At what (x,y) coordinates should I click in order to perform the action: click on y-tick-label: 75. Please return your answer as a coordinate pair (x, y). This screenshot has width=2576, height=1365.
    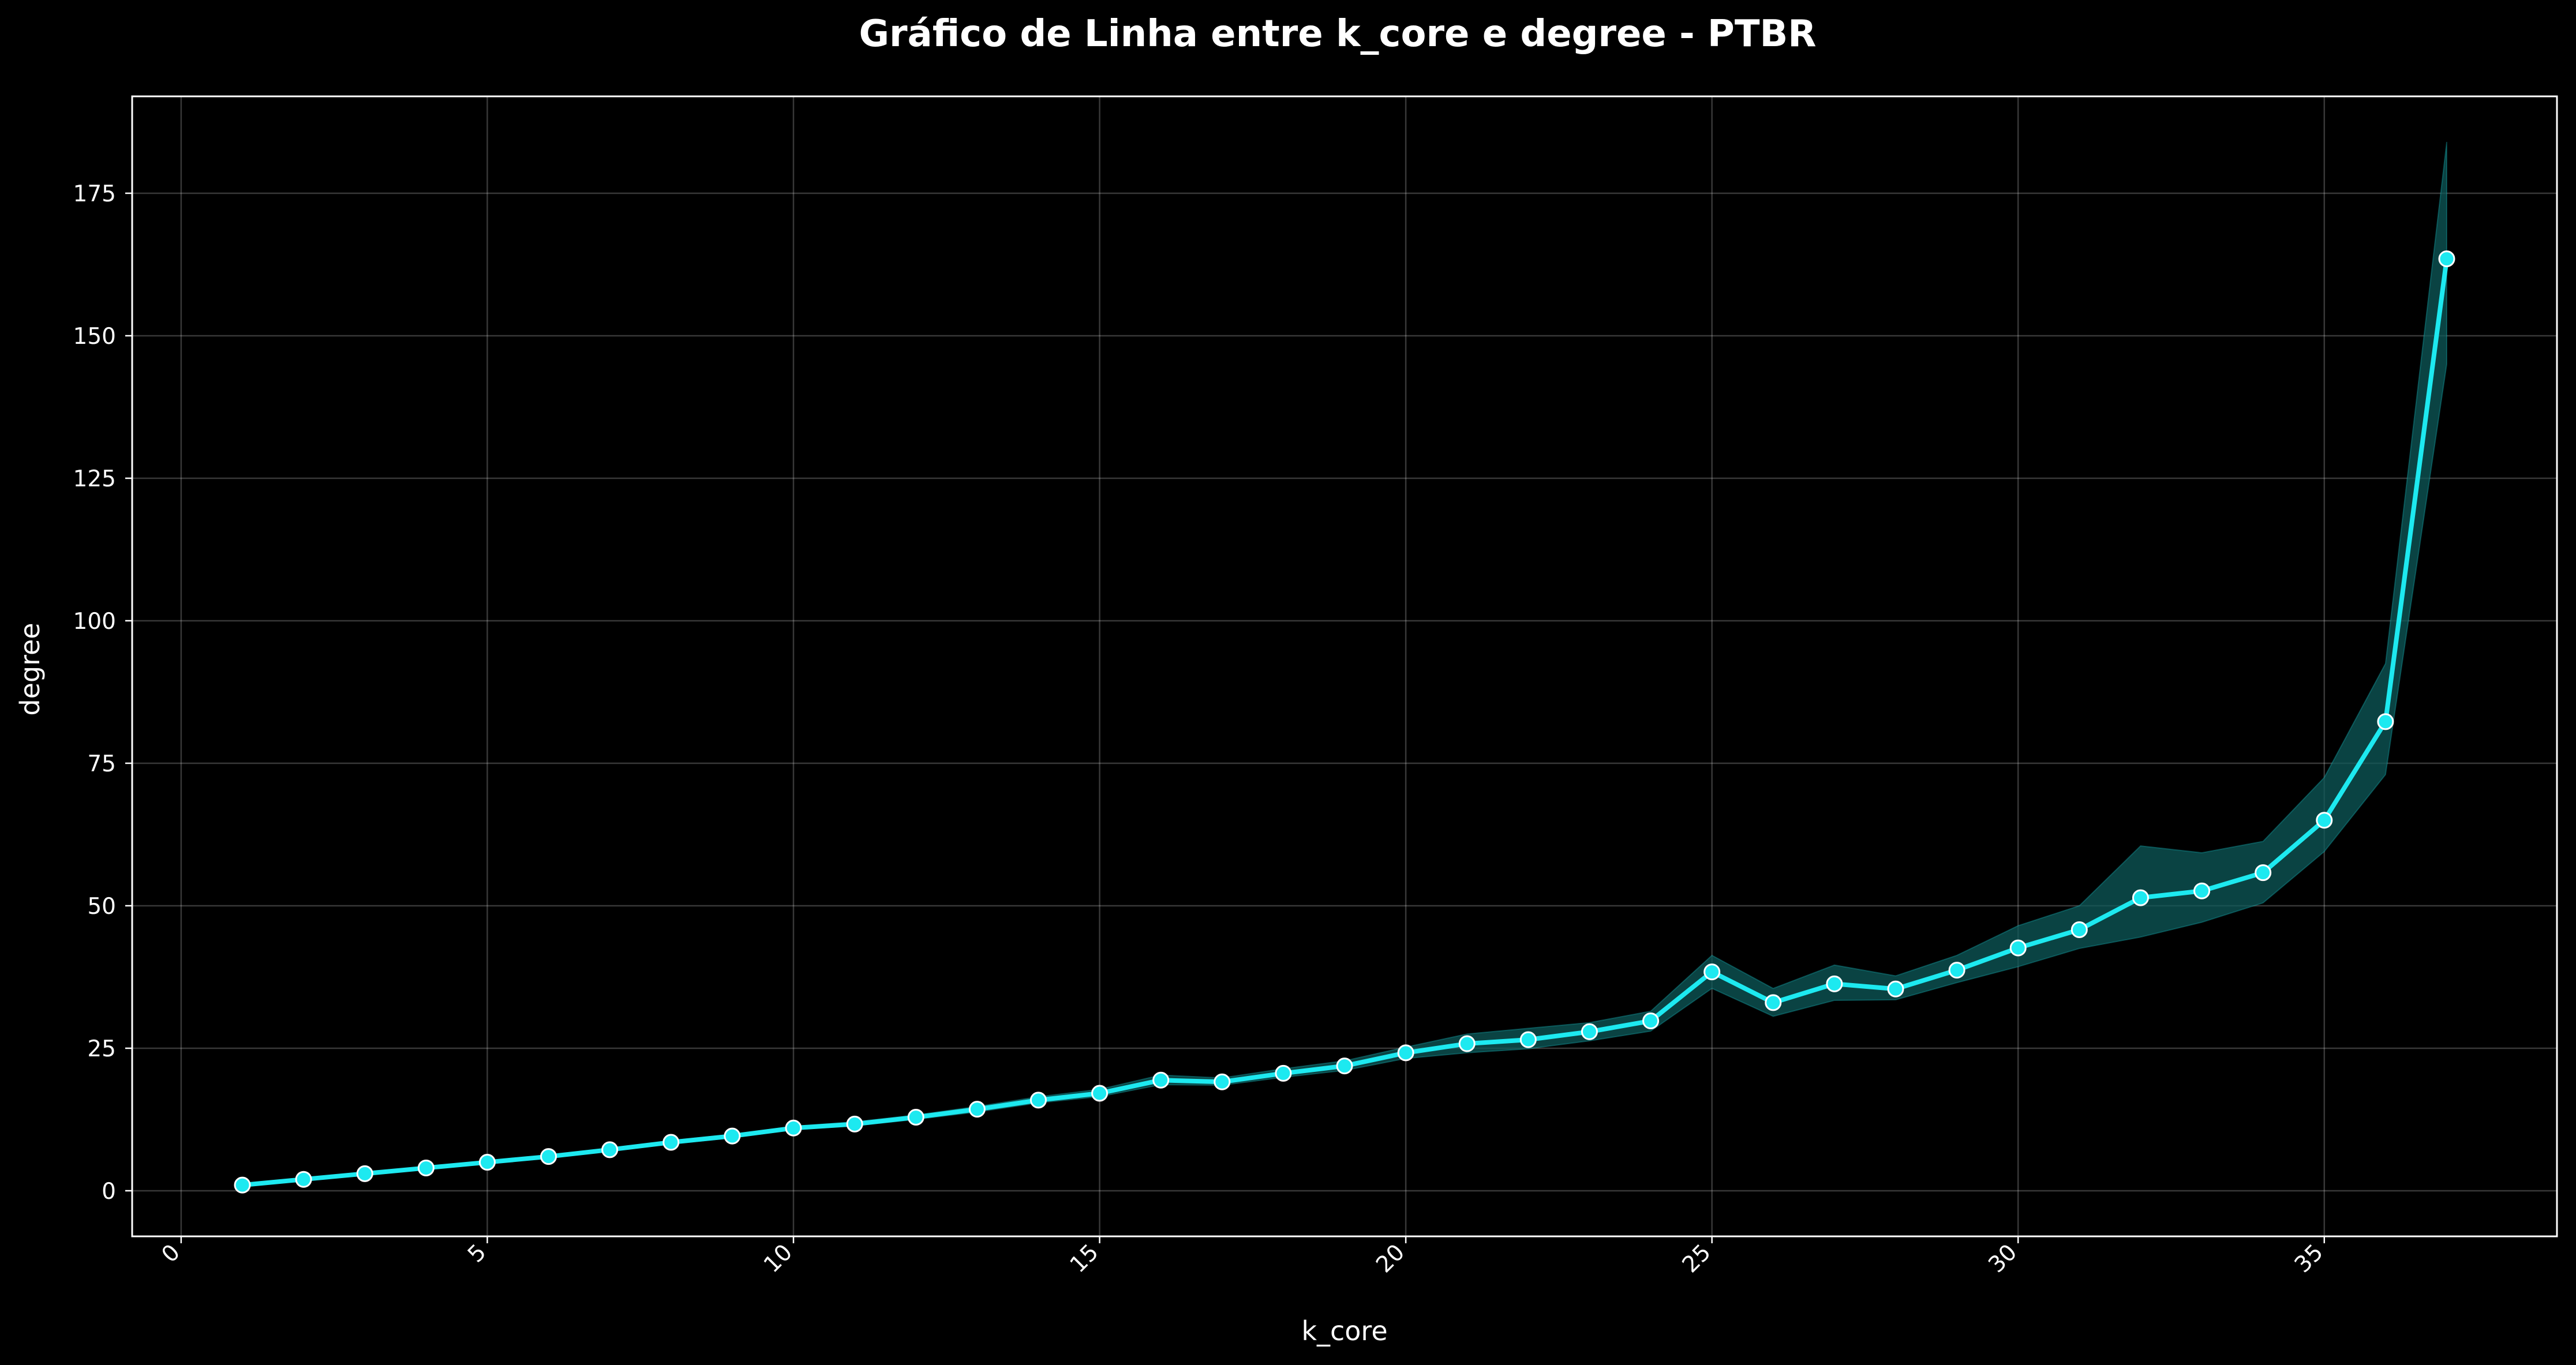
    Looking at the image, I should click on (101, 764).